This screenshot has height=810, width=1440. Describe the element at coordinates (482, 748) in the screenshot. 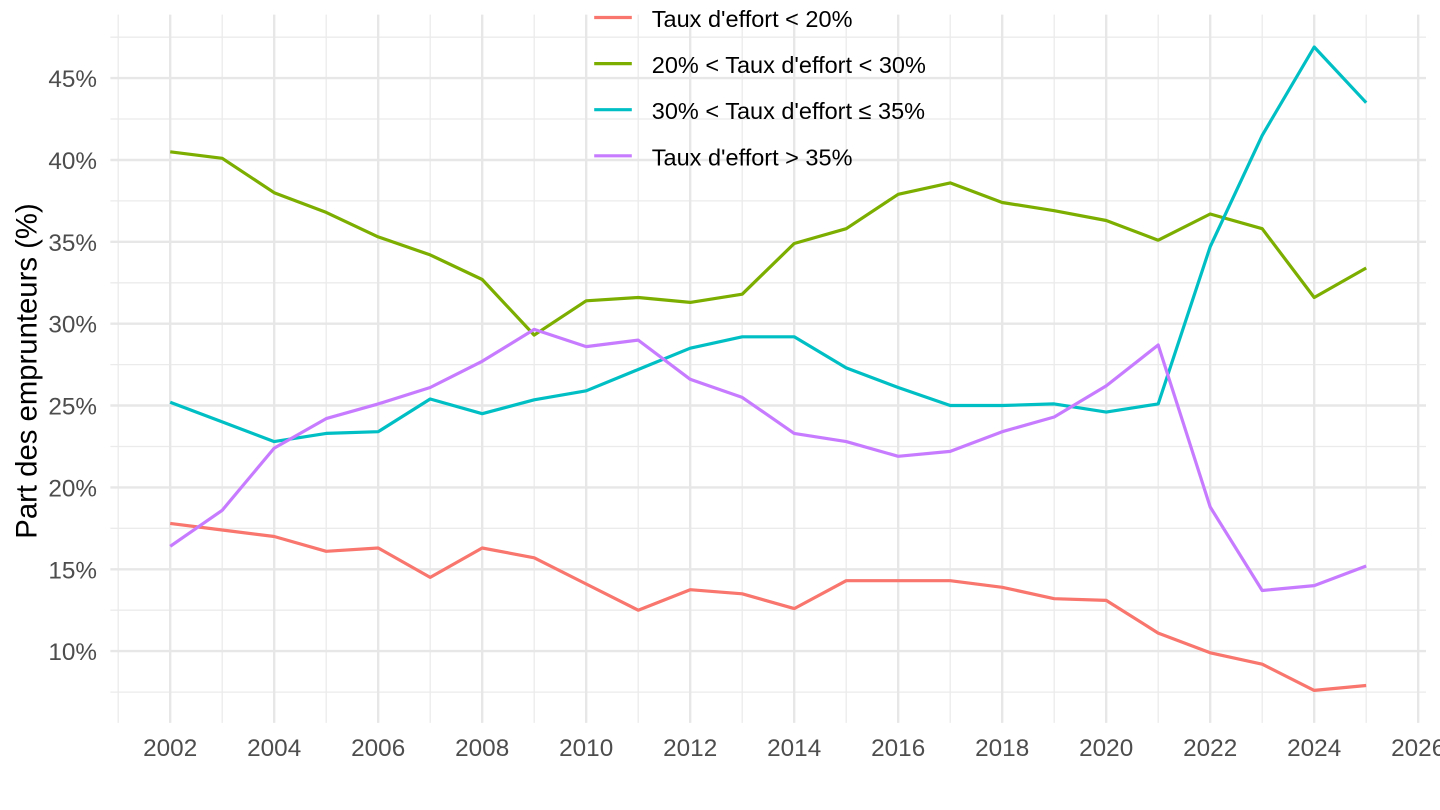

I see `svg-text: 2008` at that location.